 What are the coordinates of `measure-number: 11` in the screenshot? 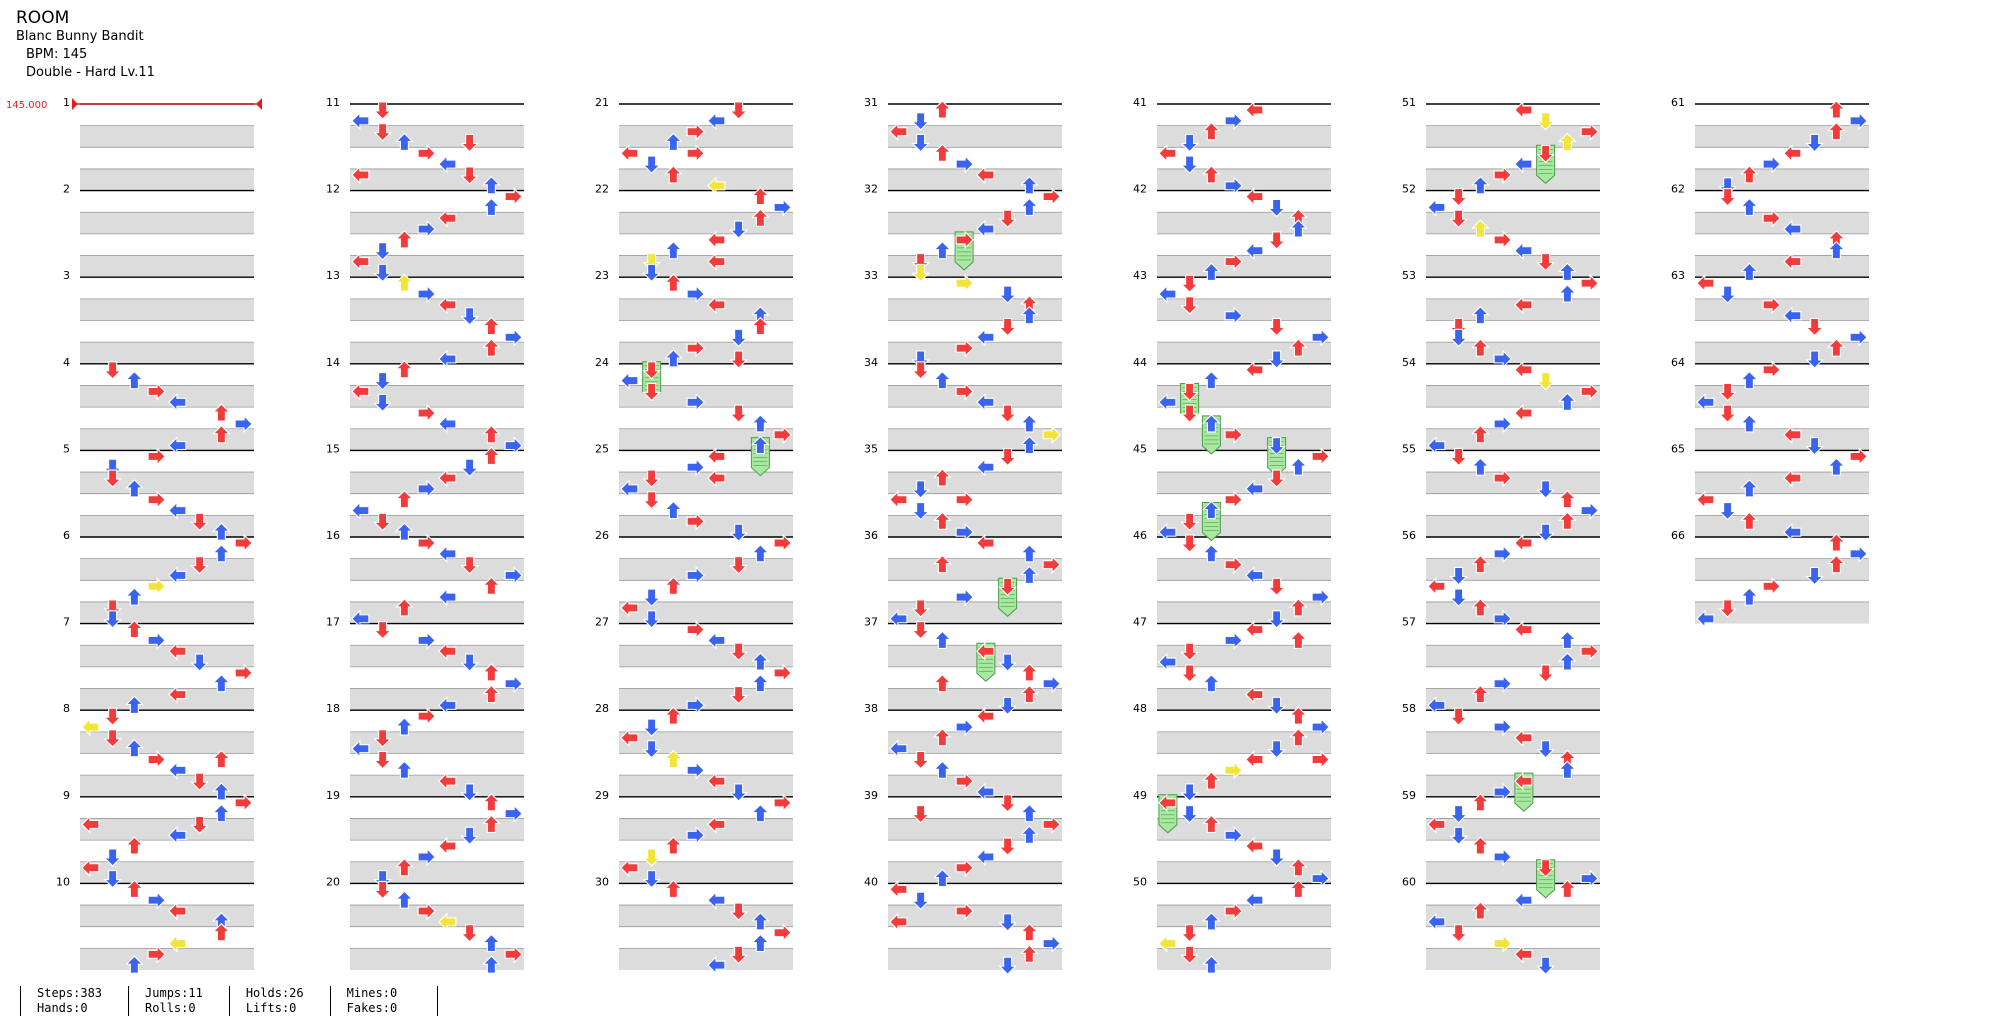 It's located at (333, 102).